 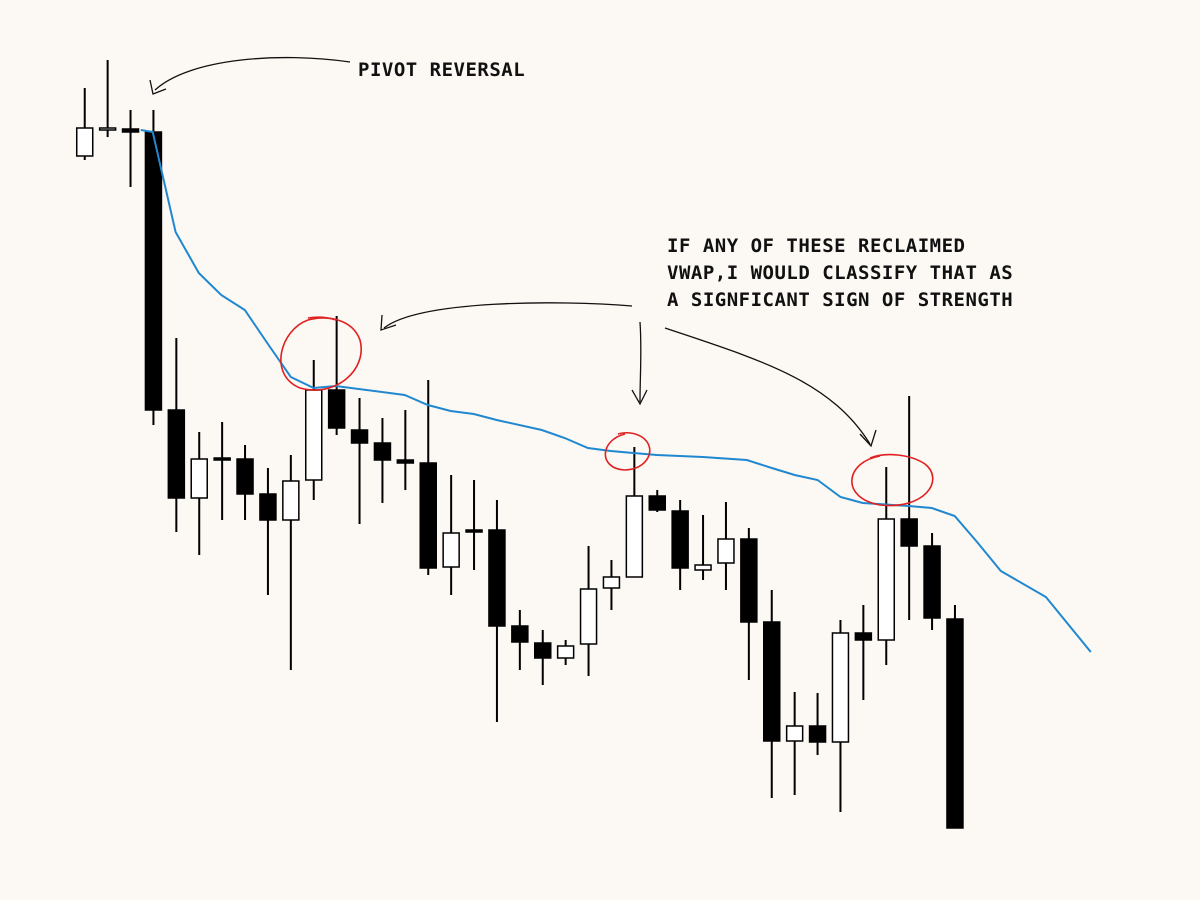 What do you see at coordinates (840, 273) in the screenshot?
I see `annotation: VWAP,I WOULD CLASSIFY THAT AS` at bounding box center [840, 273].